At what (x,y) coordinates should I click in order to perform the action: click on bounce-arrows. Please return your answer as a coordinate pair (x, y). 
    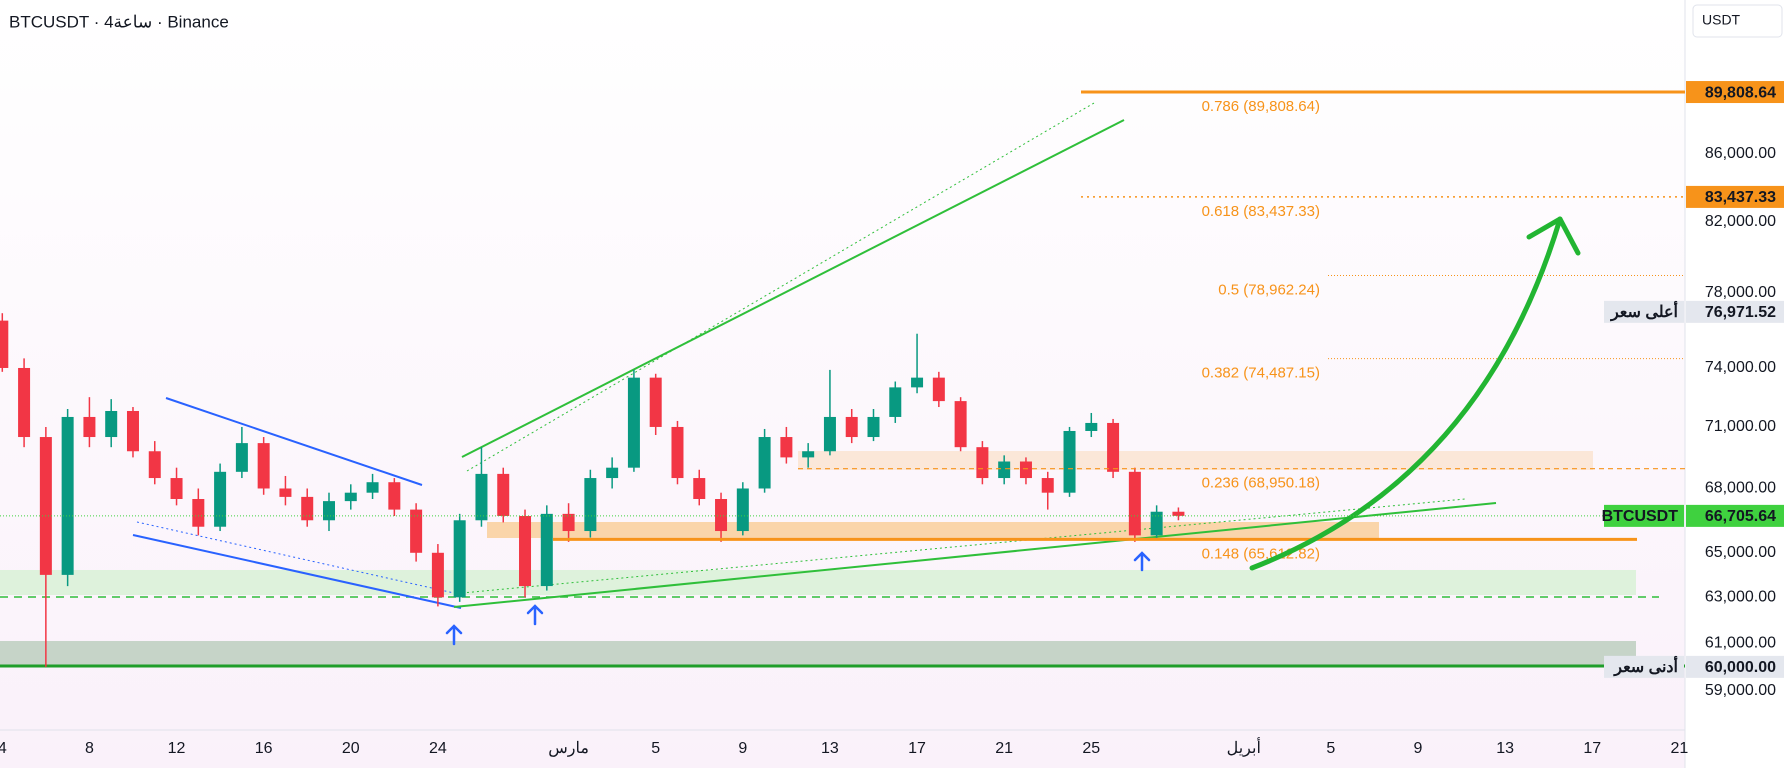
    Looking at the image, I should click on (798, 598).